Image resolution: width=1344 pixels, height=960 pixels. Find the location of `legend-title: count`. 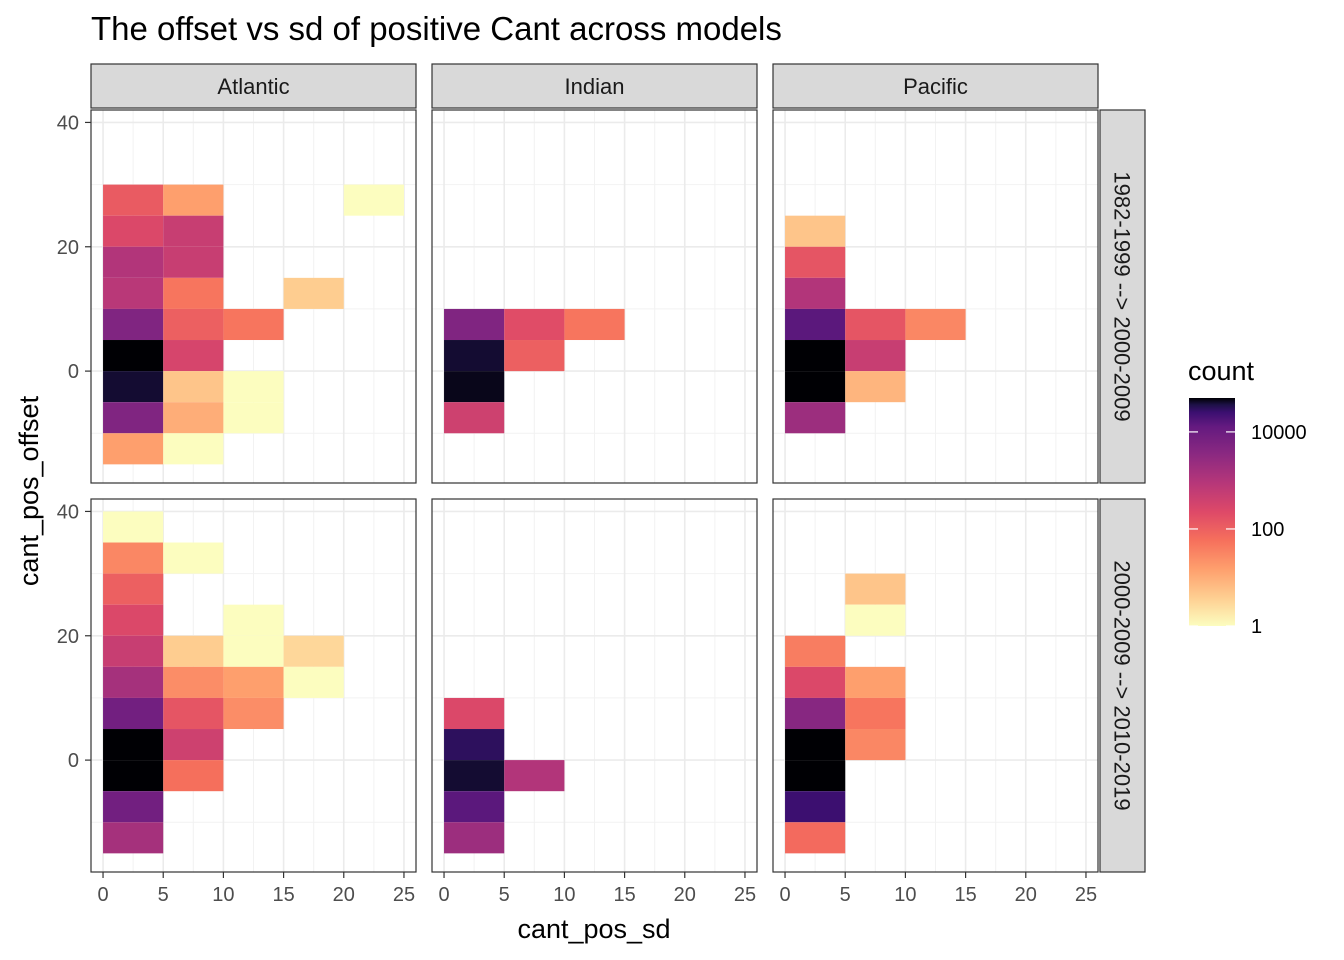

legend-title: count is located at coordinates (1221, 371).